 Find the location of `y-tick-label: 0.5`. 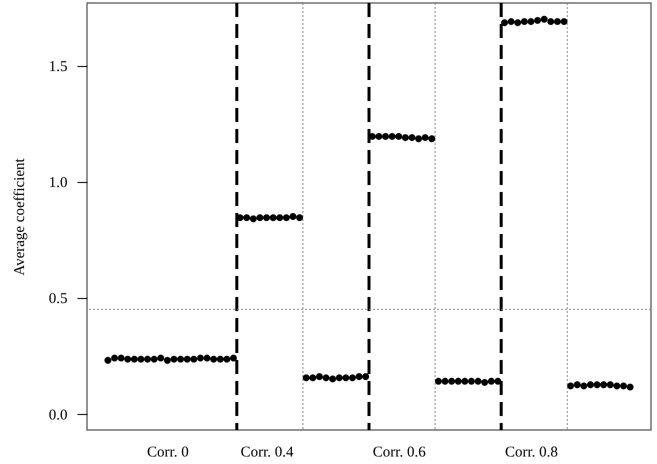

y-tick-label: 0.5 is located at coordinates (58, 299).